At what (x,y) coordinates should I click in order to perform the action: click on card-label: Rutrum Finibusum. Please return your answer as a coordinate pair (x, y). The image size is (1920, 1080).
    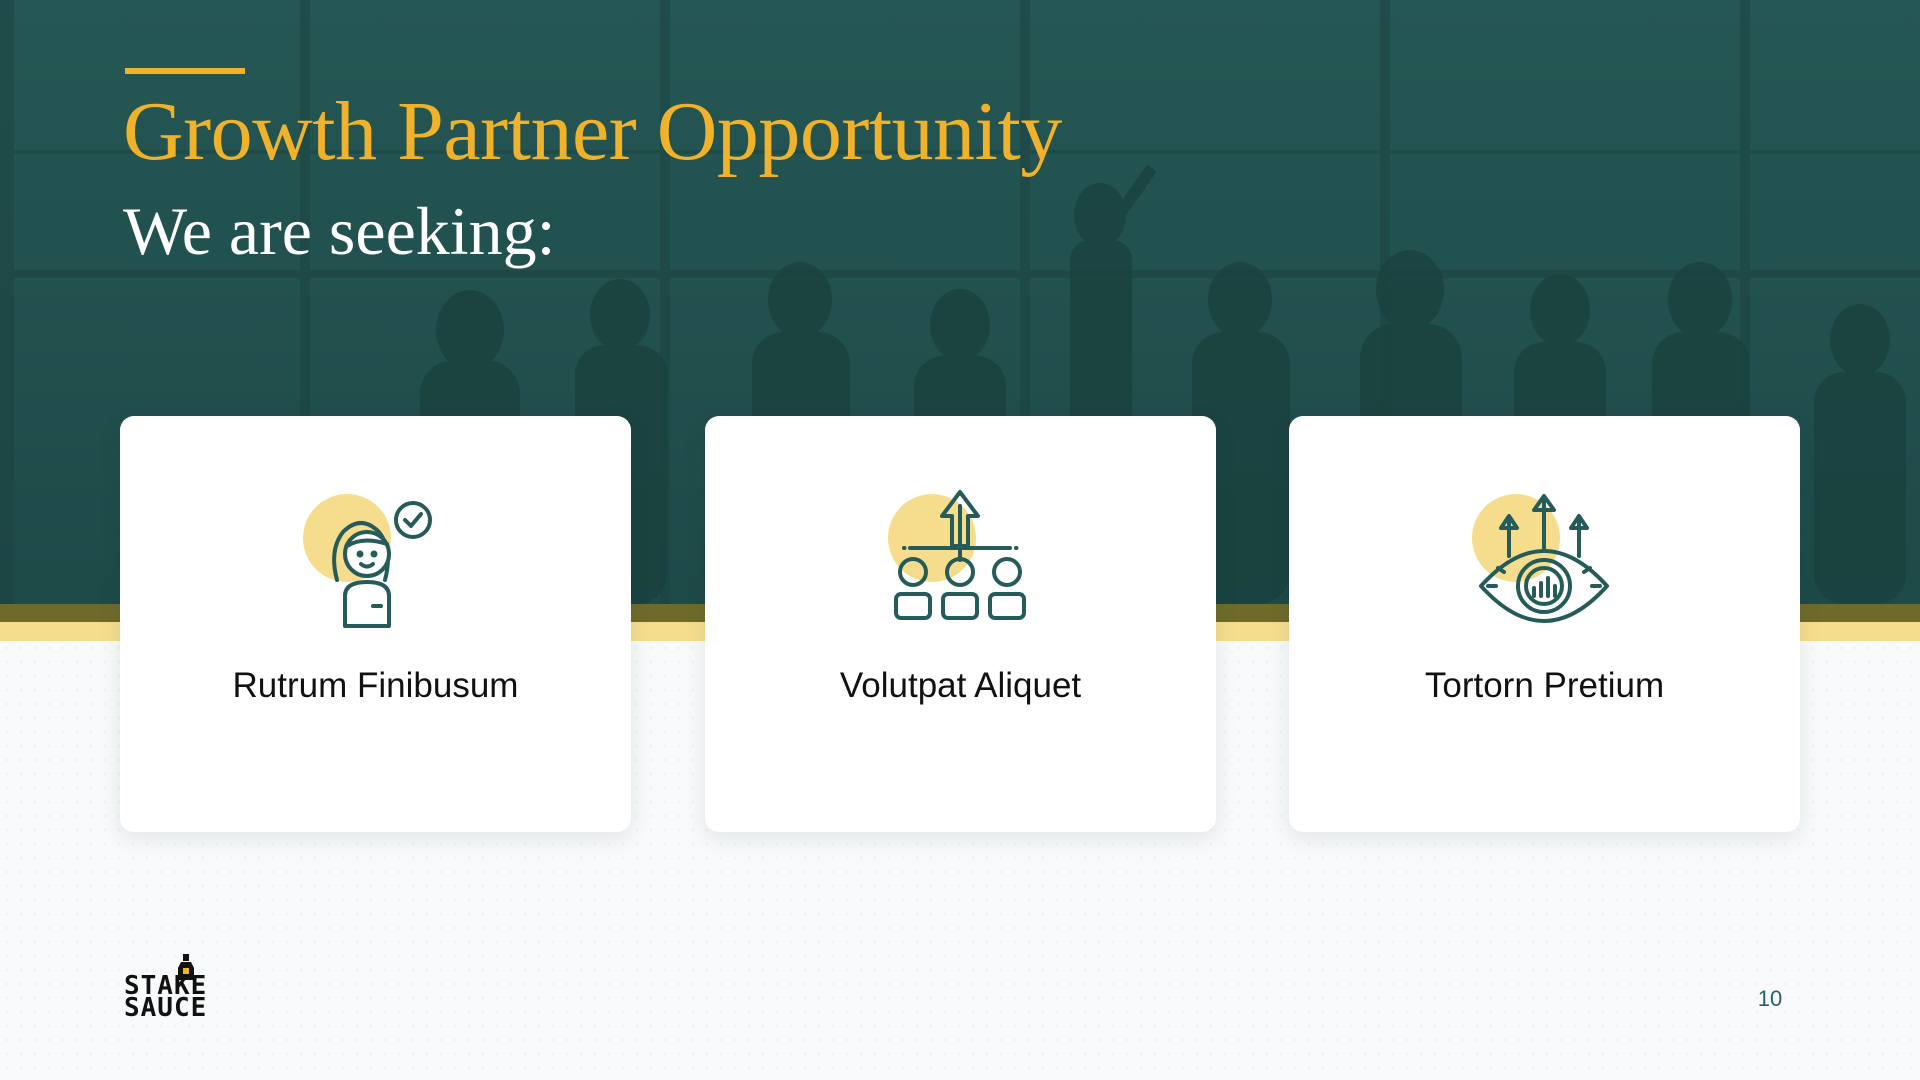
    Looking at the image, I should click on (375, 685).